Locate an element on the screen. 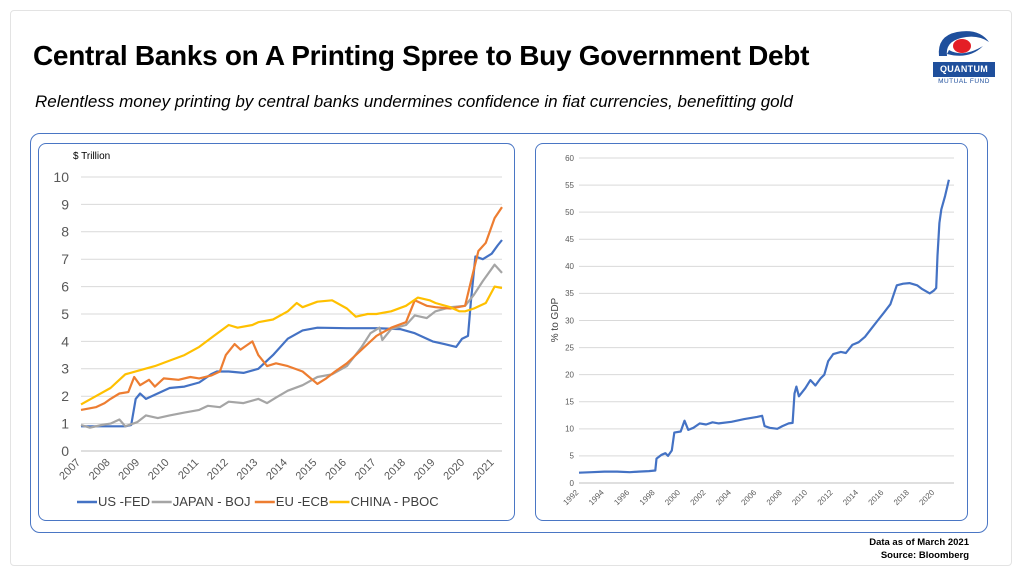 The width and height of the screenshot is (1024, 576). legend-label: CHINA - PBOC is located at coordinates (395, 501).